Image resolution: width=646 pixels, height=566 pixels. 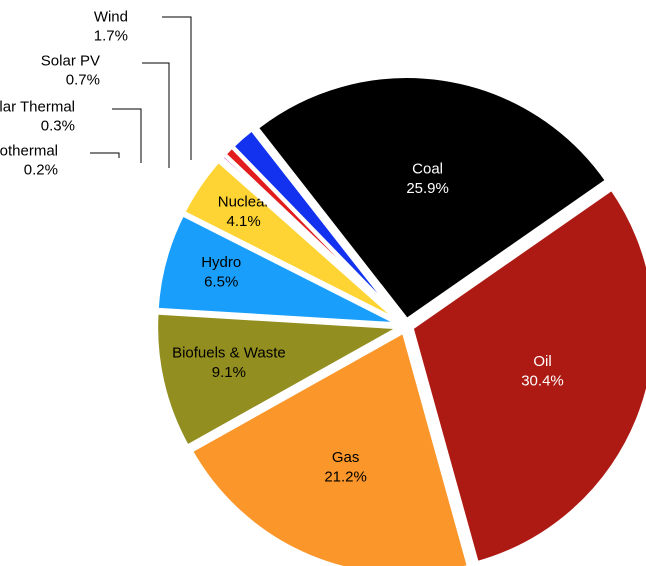 I want to click on slice-name: Geothermal, so click(x=29, y=151).